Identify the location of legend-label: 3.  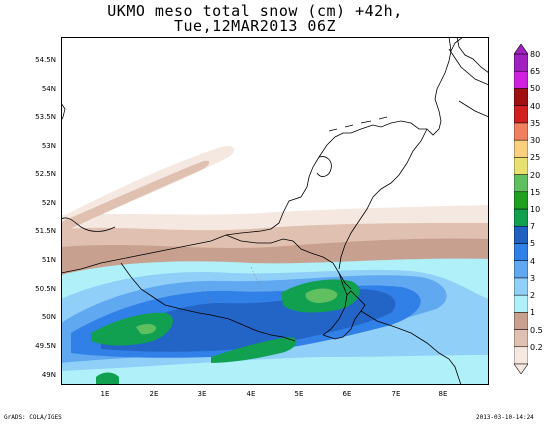
(533, 278).